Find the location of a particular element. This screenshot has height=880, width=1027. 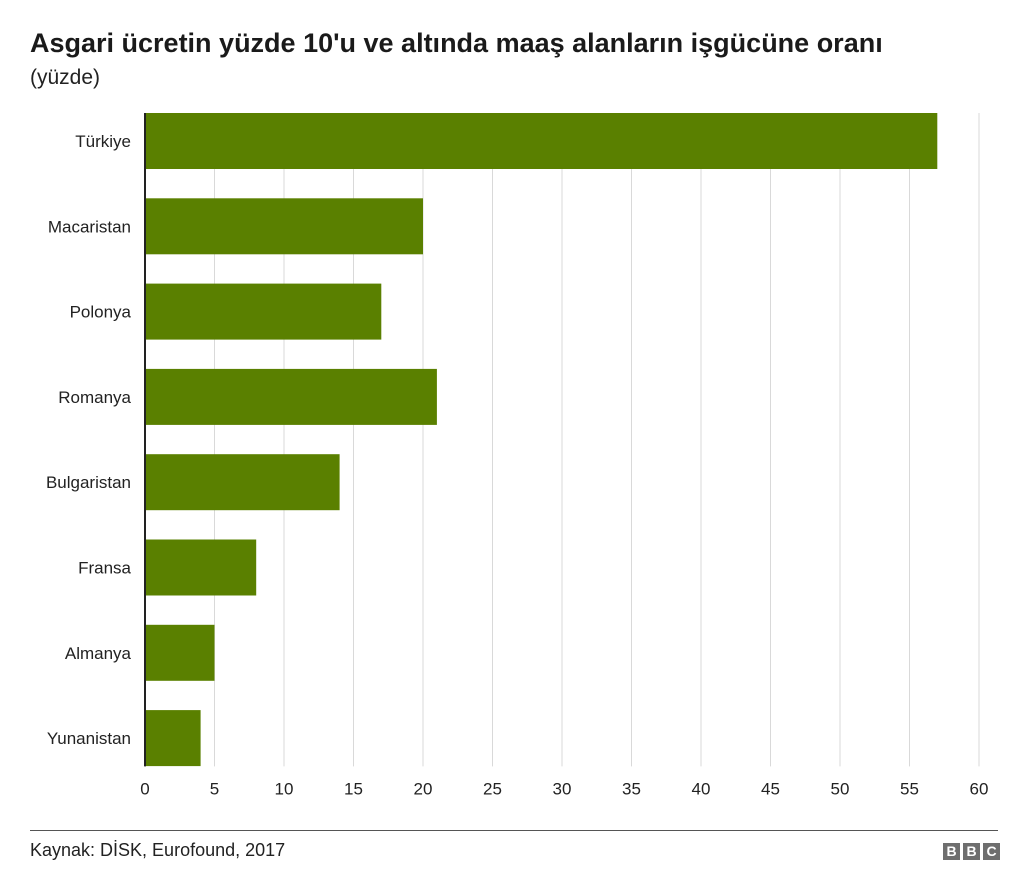

x-tick-label: 5 is located at coordinates (214, 788).